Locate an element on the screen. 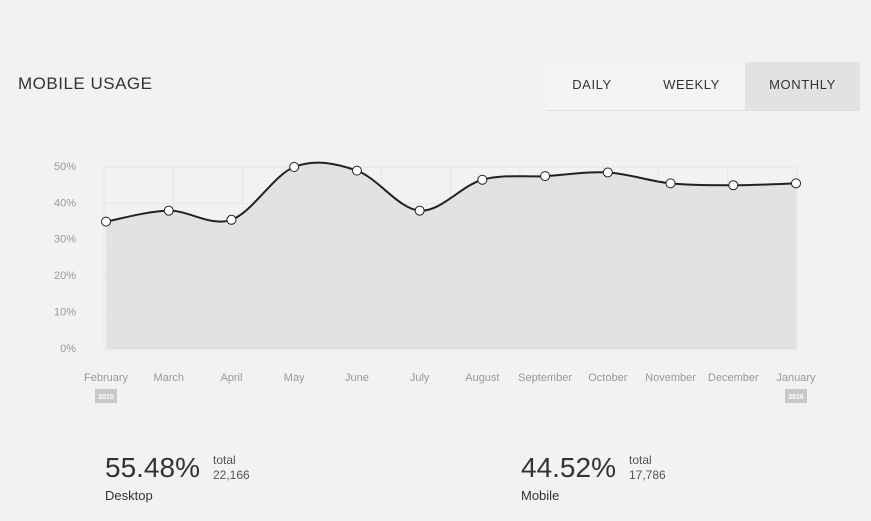 The width and height of the screenshot is (871, 521). x-tick-label: February is located at coordinates (106, 378).